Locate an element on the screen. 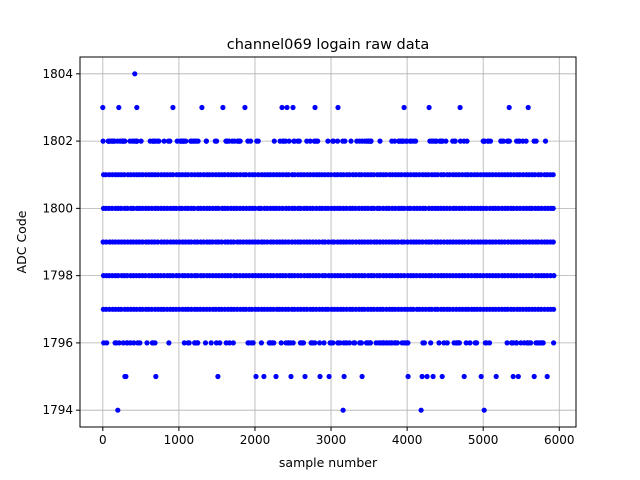 The width and height of the screenshot is (640, 480). x-axis-label: sample number is located at coordinates (328, 462).